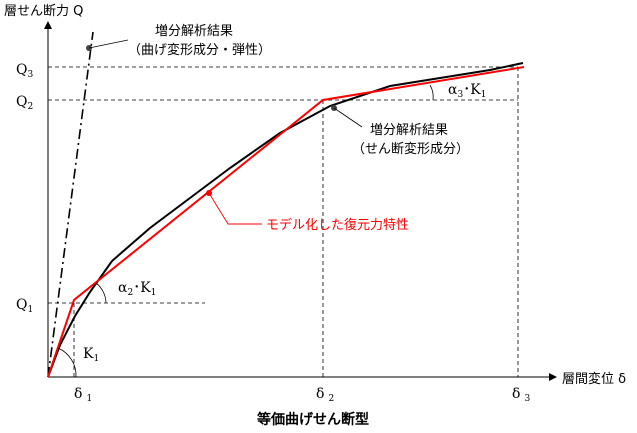  Describe the element at coordinates (467, 91) in the screenshot. I see `a3k1-label: α3･K1` at that location.